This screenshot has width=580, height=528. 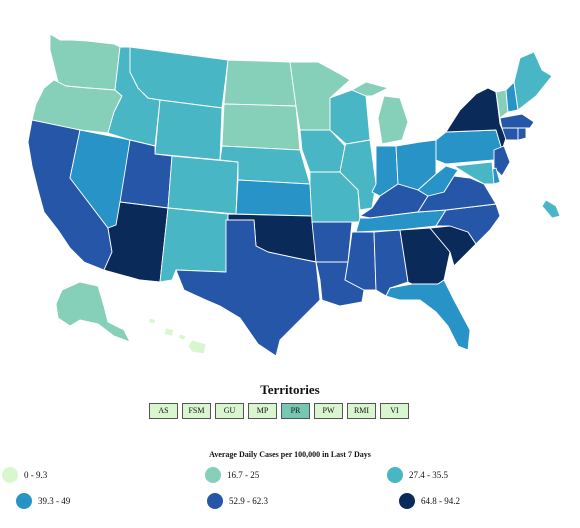 What do you see at coordinates (428, 475) in the screenshot?
I see `legend-label: 27.4 - 35.5` at bounding box center [428, 475].